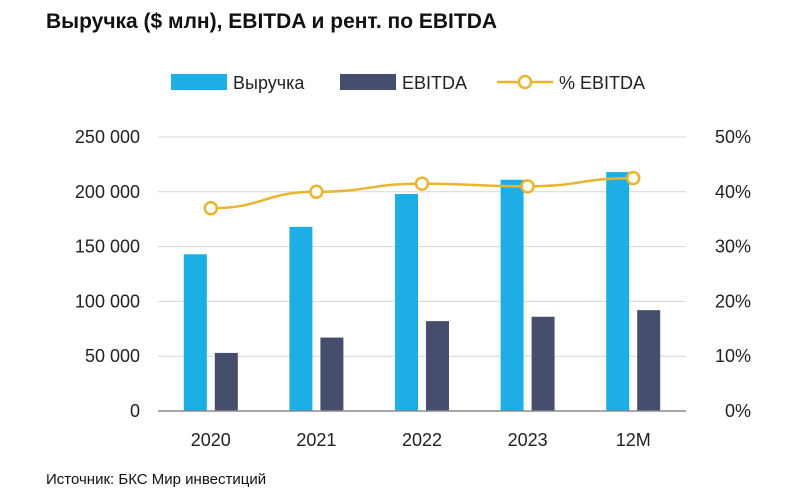 Image resolution: width=800 pixels, height=501 pixels. Describe the element at coordinates (733, 356) in the screenshot. I see `y-right-tick-label: 10%` at that location.